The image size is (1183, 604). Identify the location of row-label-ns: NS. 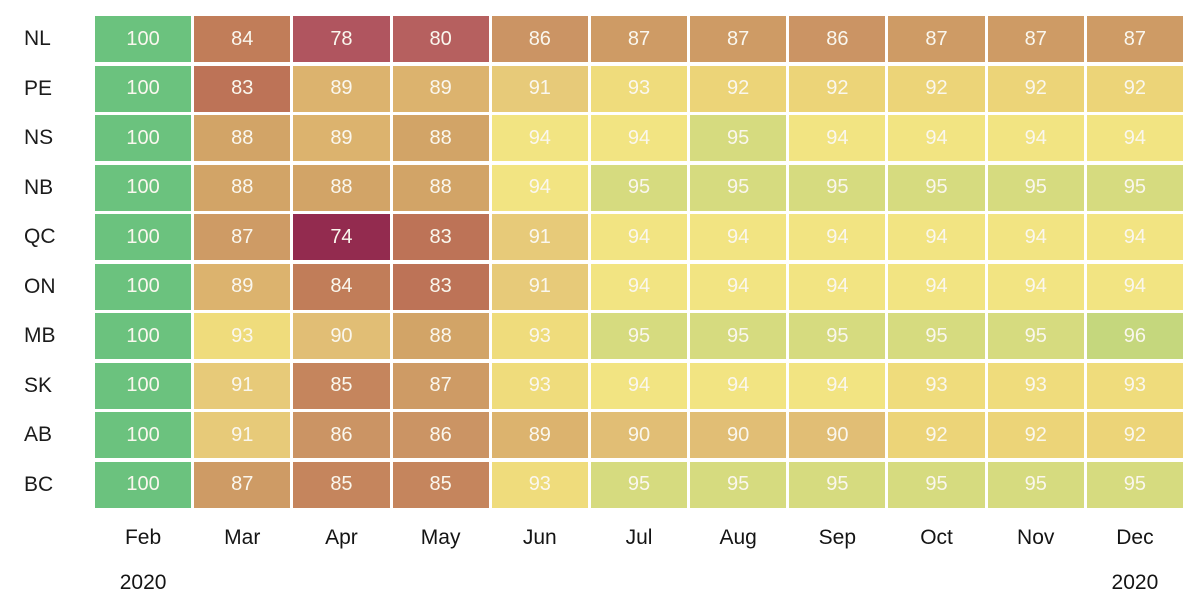
(39, 137).